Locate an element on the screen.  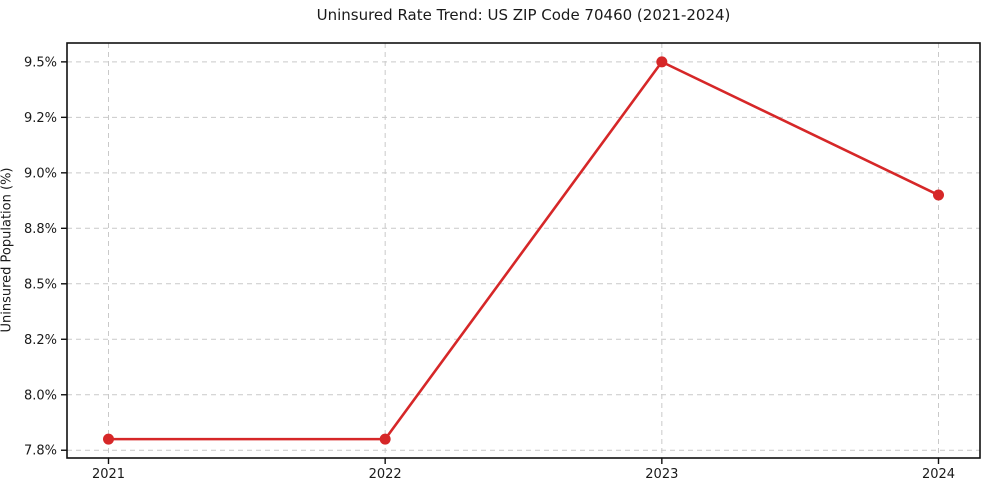
x-tick-label: 2024 is located at coordinates (938, 474).